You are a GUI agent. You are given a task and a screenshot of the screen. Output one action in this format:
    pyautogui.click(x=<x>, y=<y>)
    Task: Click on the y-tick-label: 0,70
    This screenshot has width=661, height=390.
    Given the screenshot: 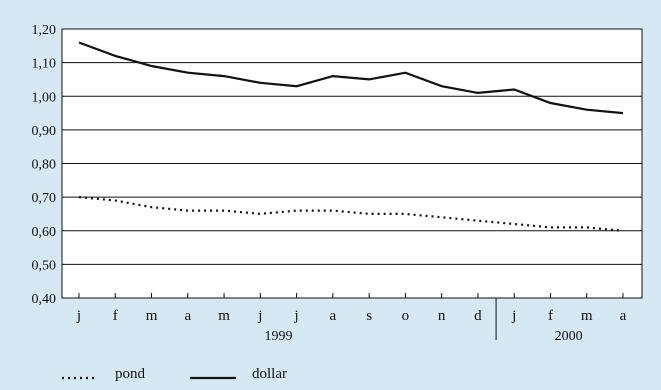 What is the action you would take?
    pyautogui.click(x=44, y=198)
    